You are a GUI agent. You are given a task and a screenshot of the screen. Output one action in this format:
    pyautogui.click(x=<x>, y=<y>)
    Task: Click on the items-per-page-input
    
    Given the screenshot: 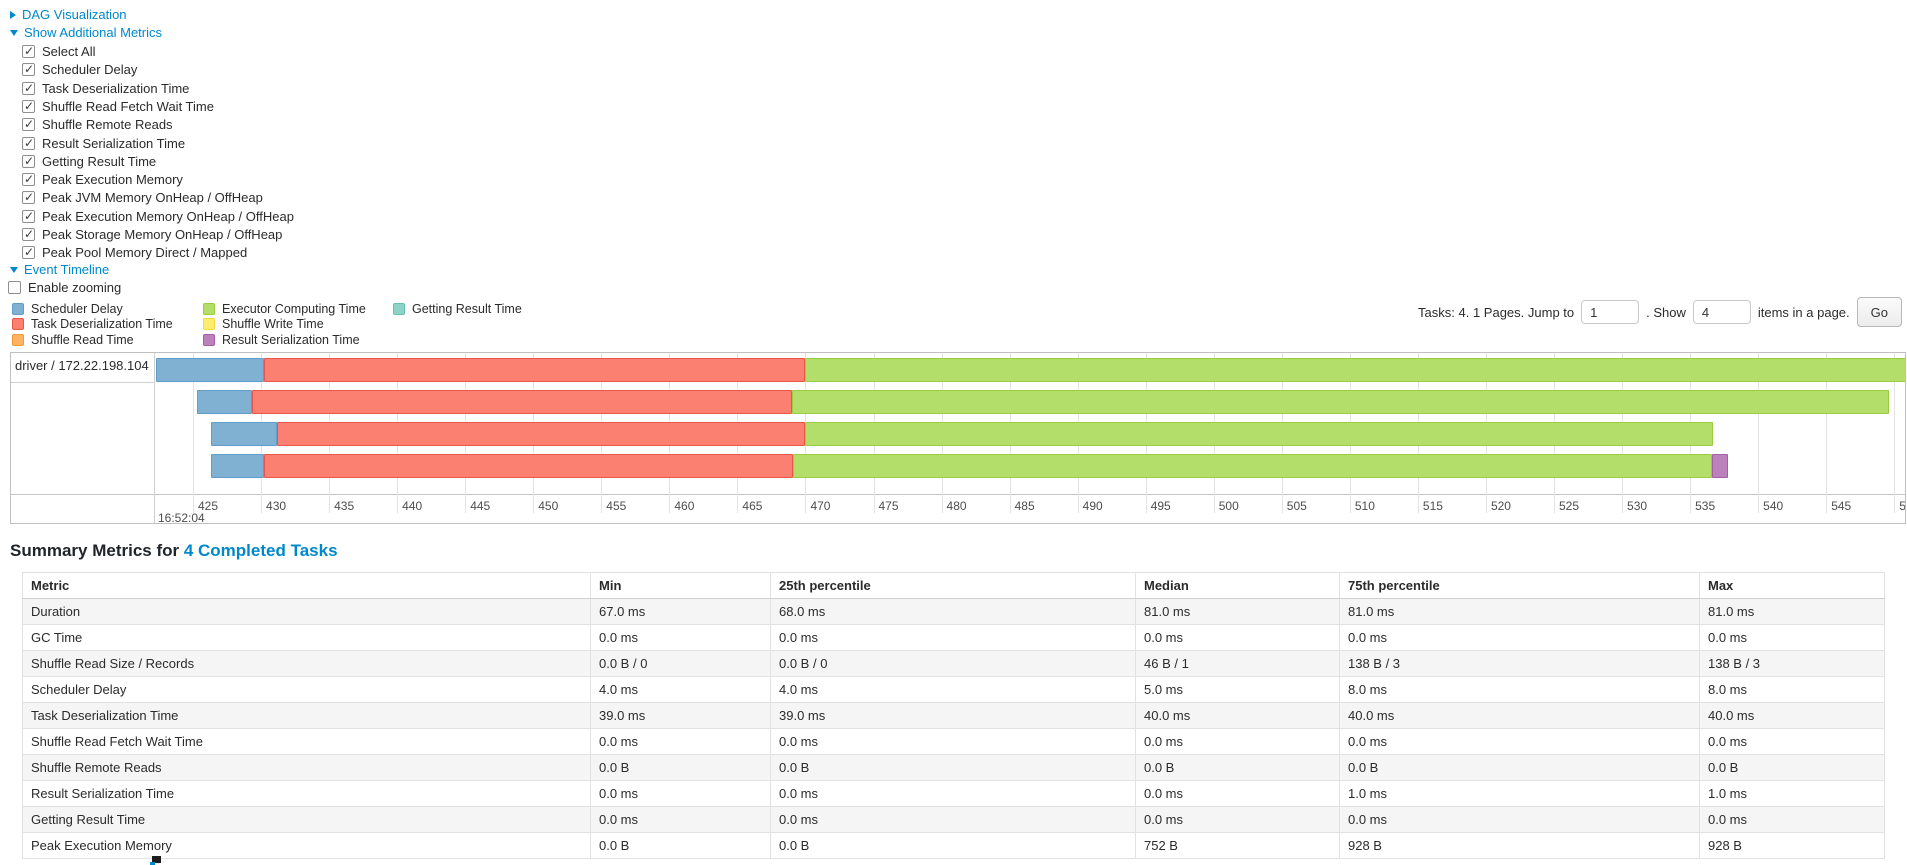 What is the action you would take?
    pyautogui.click(x=1721, y=312)
    